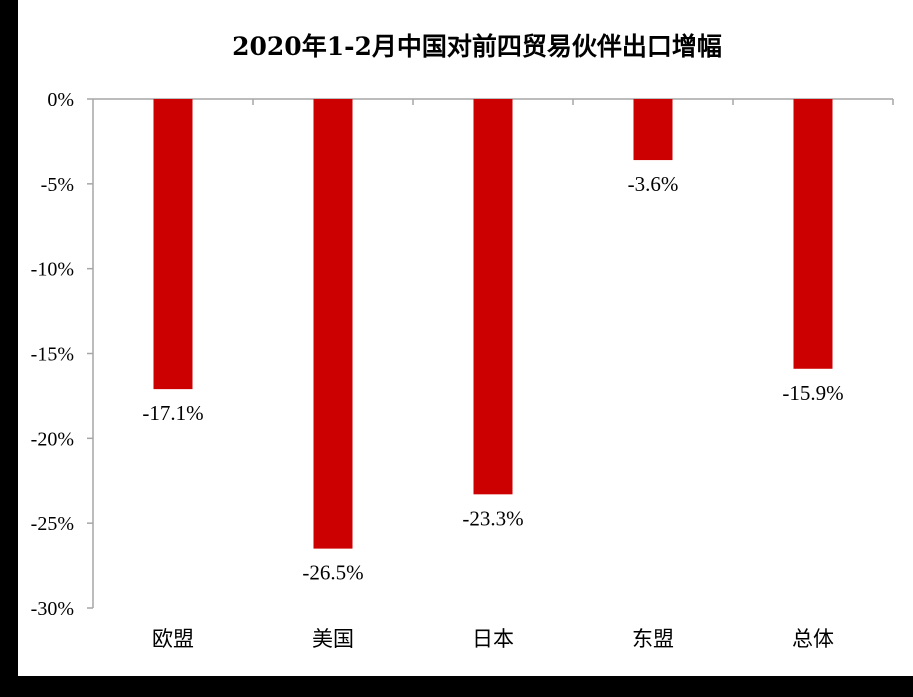 This screenshot has height=697, width=913. I want to click on y-tick-label: -30%, so click(52, 609).